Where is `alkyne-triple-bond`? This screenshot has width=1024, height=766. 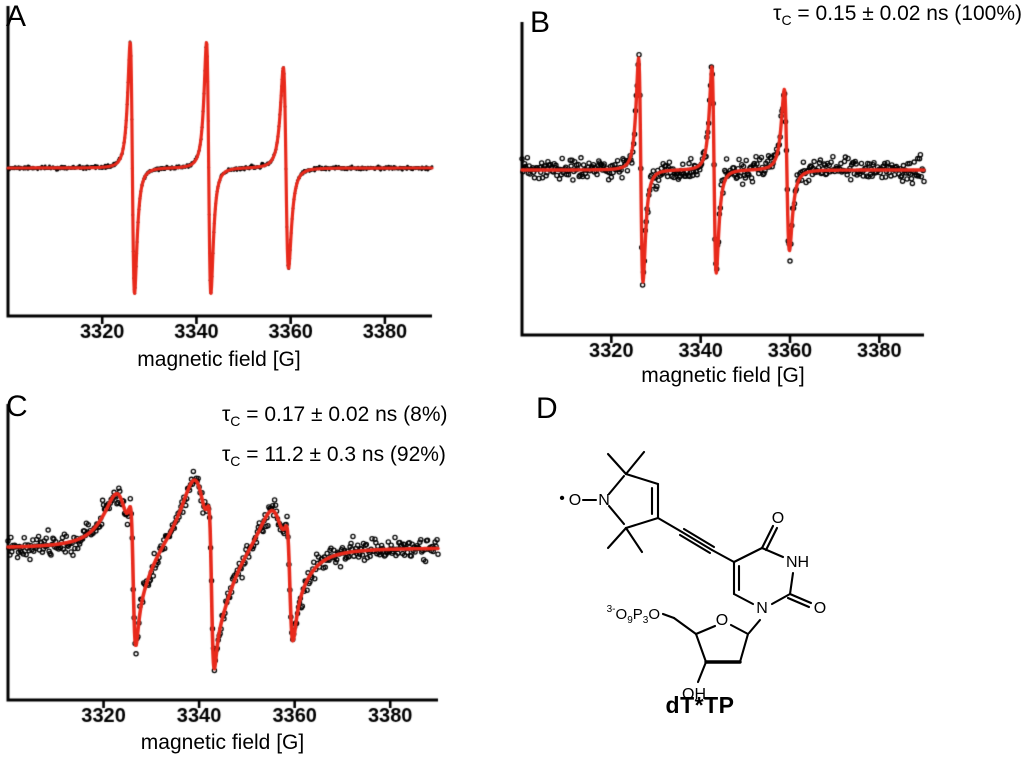 alkyne-triple-bond is located at coordinates (696, 540).